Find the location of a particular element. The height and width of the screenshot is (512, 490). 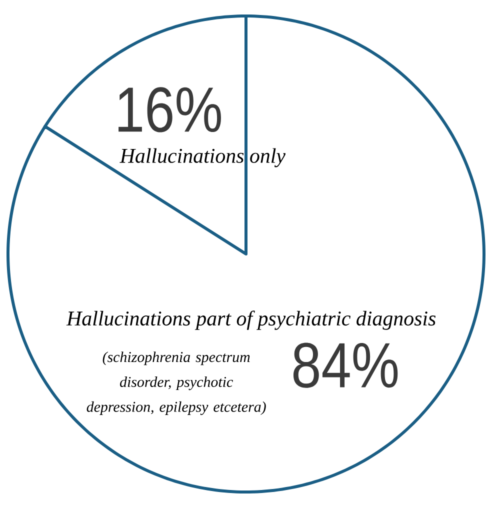

slice-label: Hallucinations only is located at coordinates (203, 158).